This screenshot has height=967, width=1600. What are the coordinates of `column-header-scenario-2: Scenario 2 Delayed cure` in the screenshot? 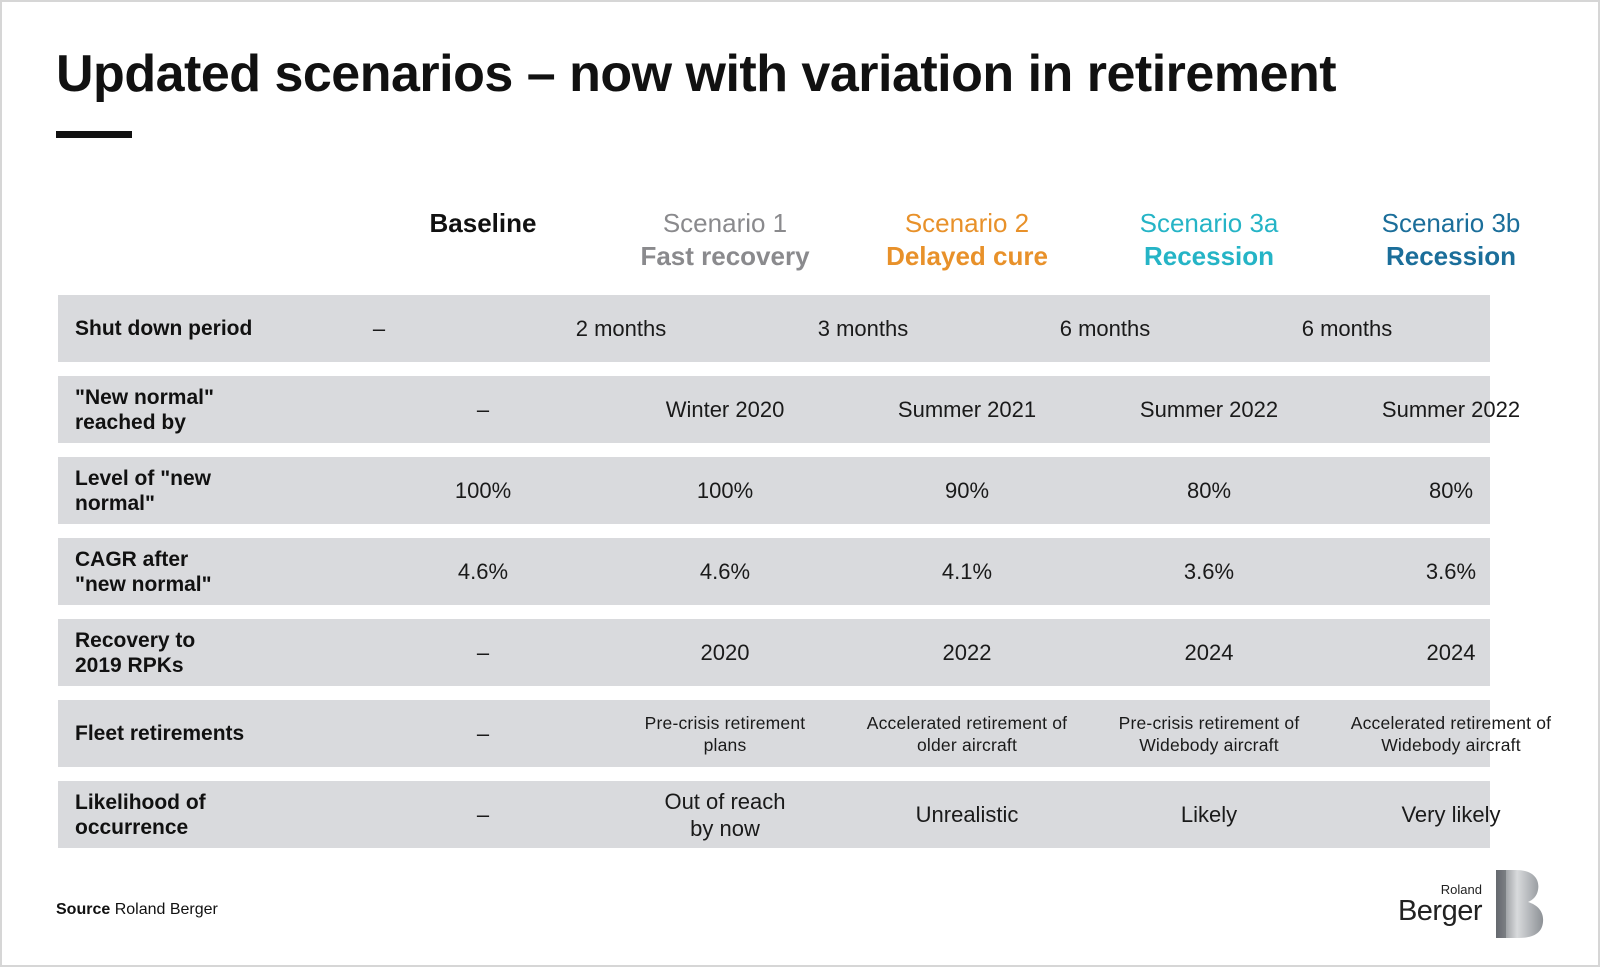 It's located at (967, 247).